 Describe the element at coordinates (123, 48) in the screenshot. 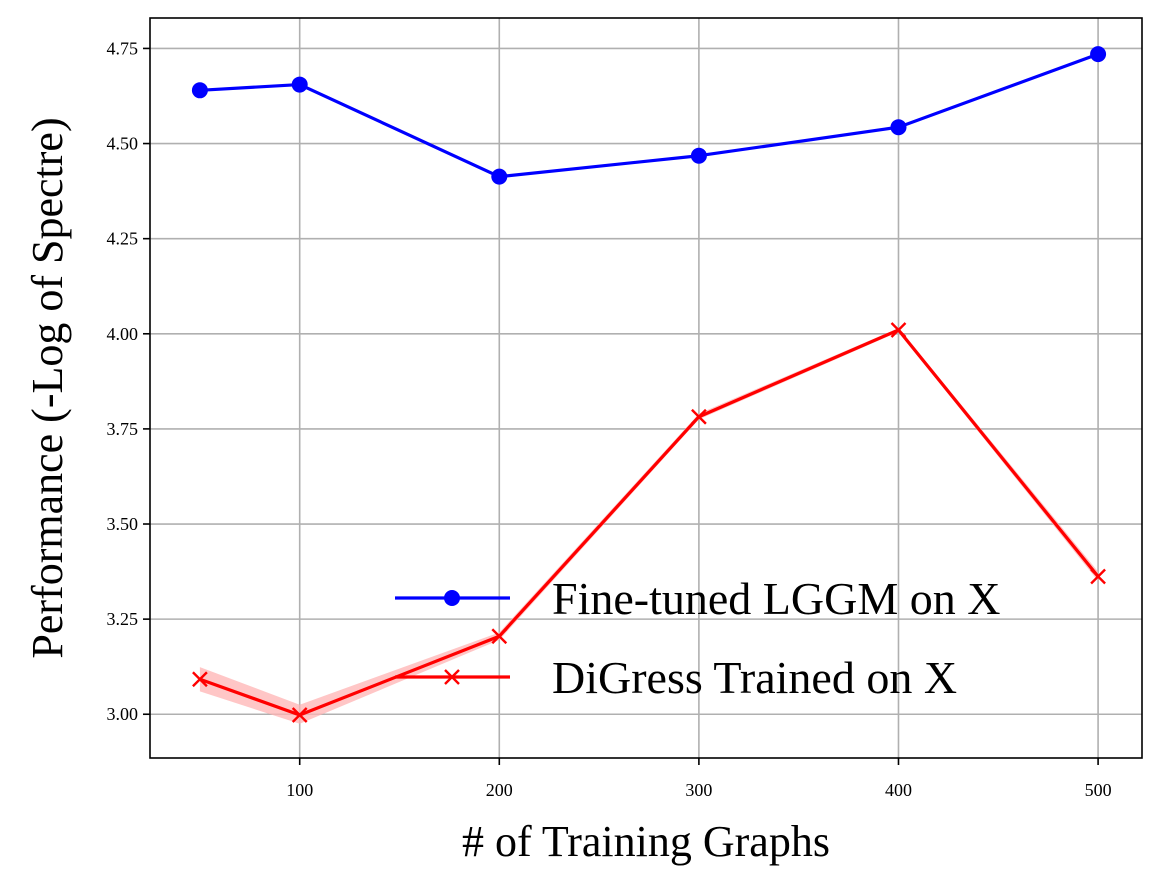

I see `y-tick-label: 4.75` at that location.